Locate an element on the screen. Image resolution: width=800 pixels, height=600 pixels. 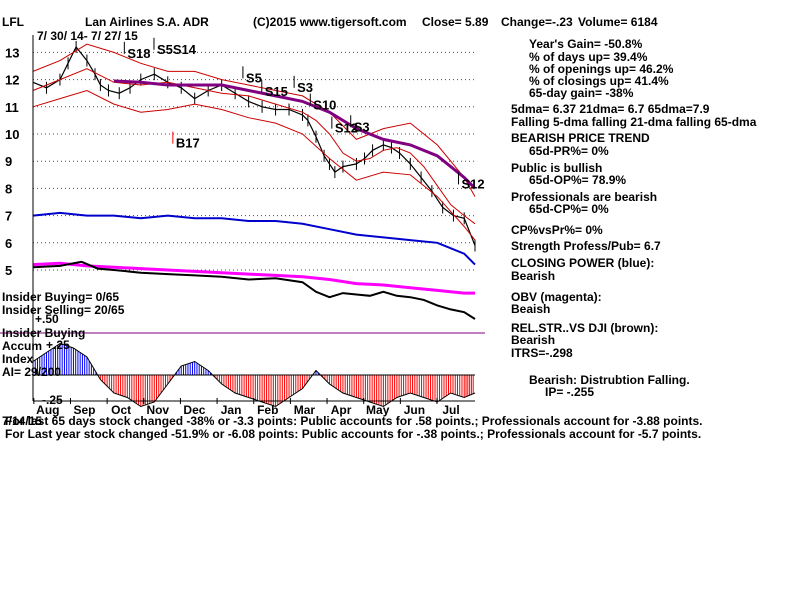
x-tick-label: Jun is located at coordinates (414, 410).